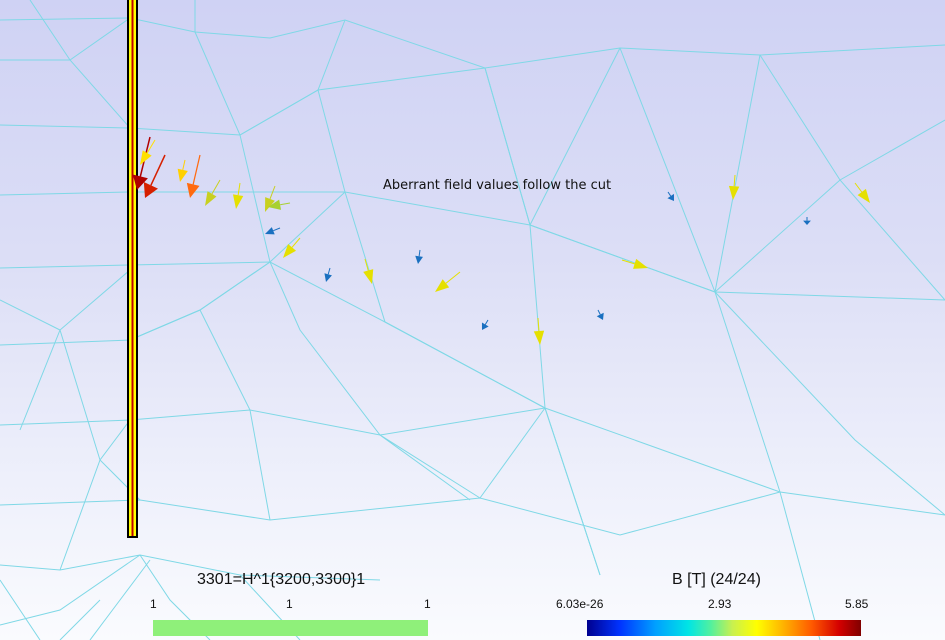 Image resolution: width=945 pixels, height=640 pixels. I want to click on cut-strip-center, so click(132, 268).